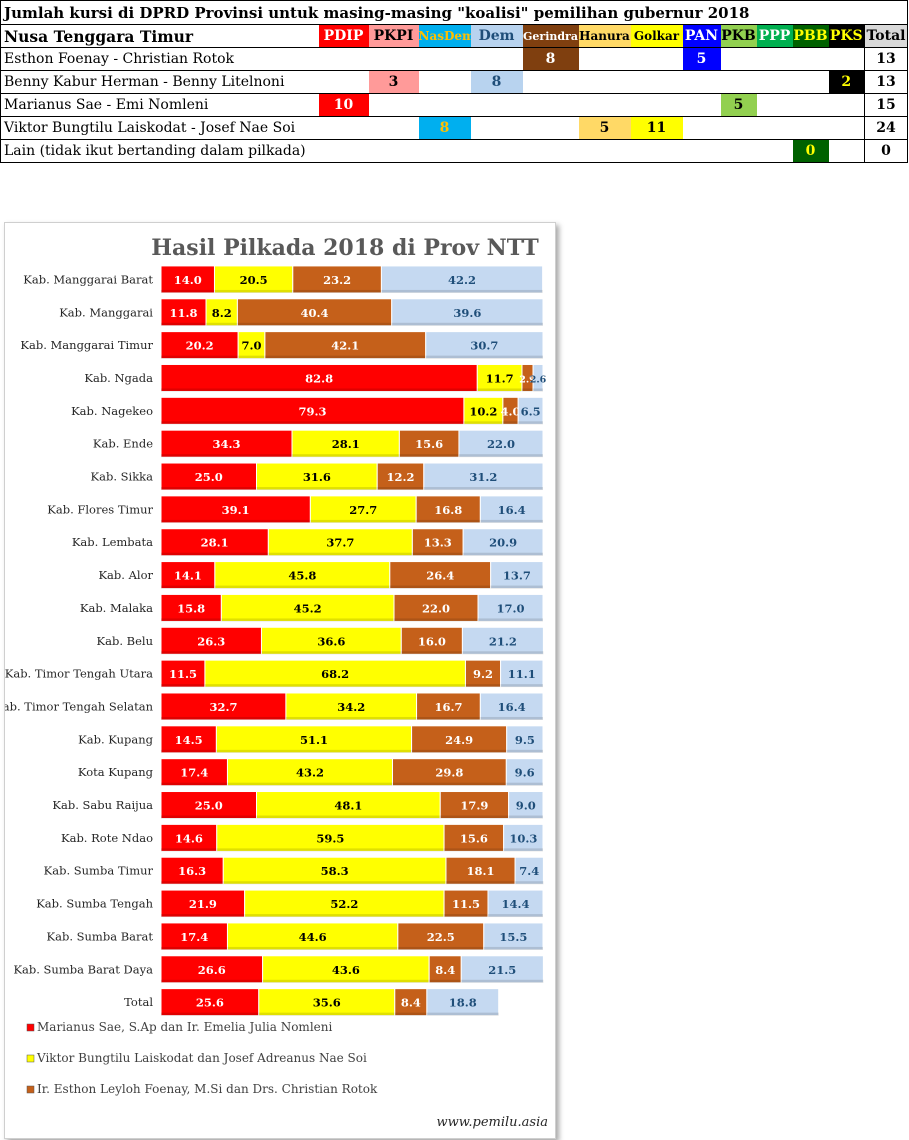 This screenshot has width=909, height=1140. I want to click on seat-count: 8, so click(550, 59).